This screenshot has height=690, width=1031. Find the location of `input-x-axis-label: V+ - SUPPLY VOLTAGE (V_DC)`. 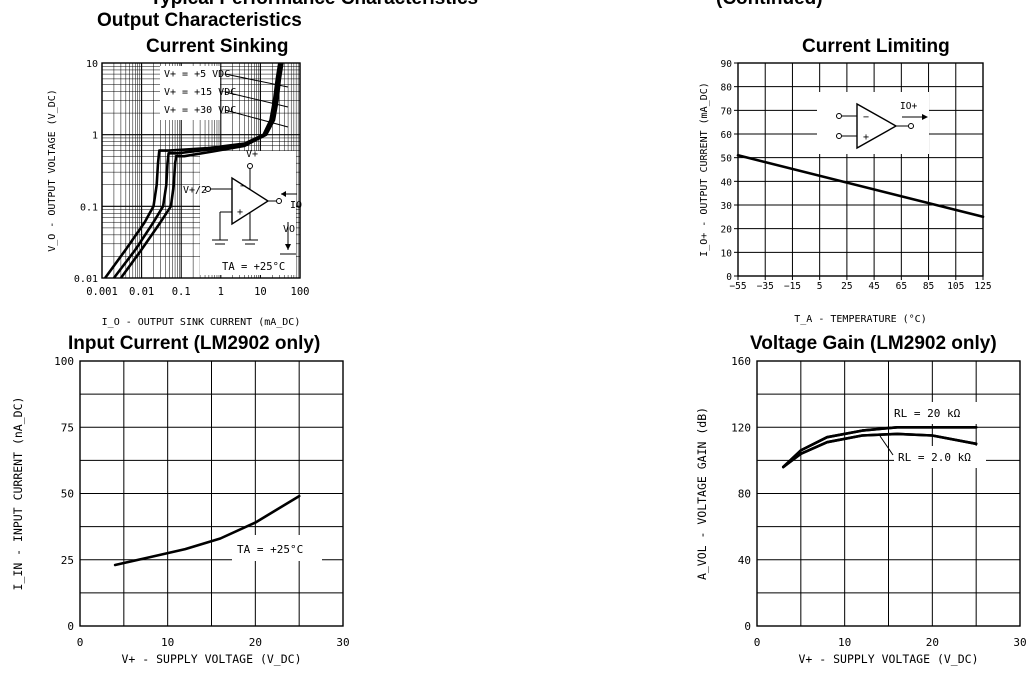

input-x-axis-label: V+ - SUPPLY VOLTAGE (V_DC) is located at coordinates (211, 659).